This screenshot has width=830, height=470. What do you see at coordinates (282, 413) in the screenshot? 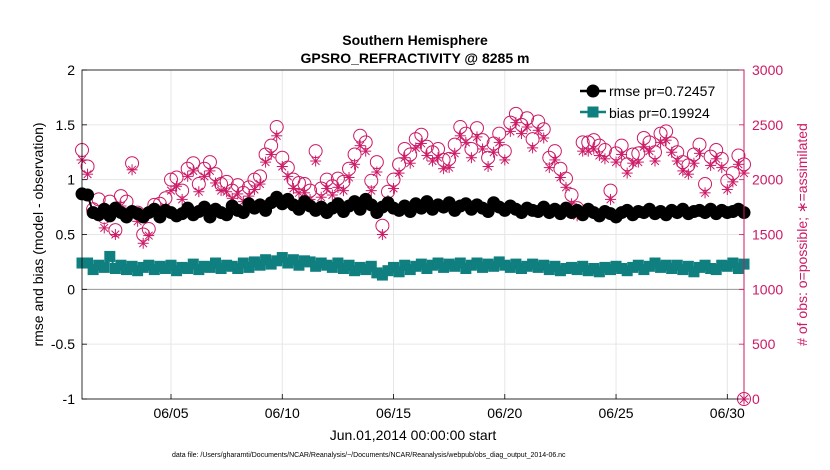
I see `x-tick-label: 06/10` at bounding box center [282, 413].